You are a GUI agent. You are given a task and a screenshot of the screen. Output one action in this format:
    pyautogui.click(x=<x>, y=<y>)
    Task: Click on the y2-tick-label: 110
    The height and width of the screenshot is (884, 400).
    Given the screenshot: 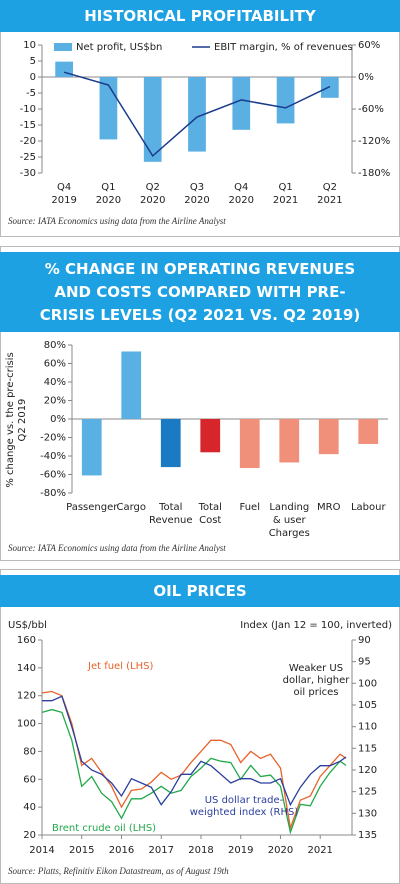 What is the action you would take?
    pyautogui.click(x=367, y=727)
    